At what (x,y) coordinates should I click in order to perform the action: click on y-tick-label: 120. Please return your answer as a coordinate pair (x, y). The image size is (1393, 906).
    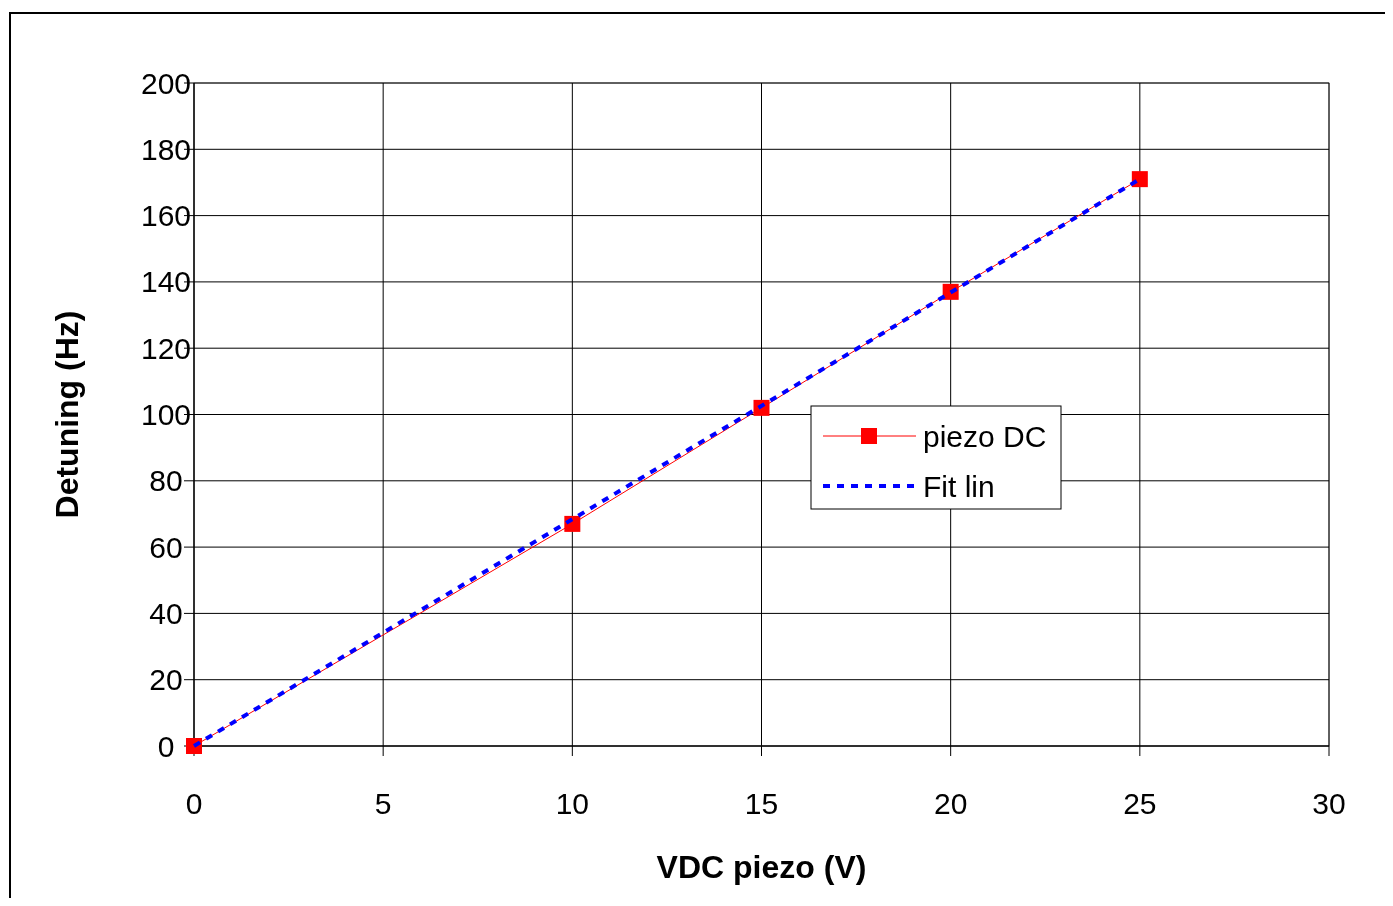
    Looking at the image, I should click on (166, 348).